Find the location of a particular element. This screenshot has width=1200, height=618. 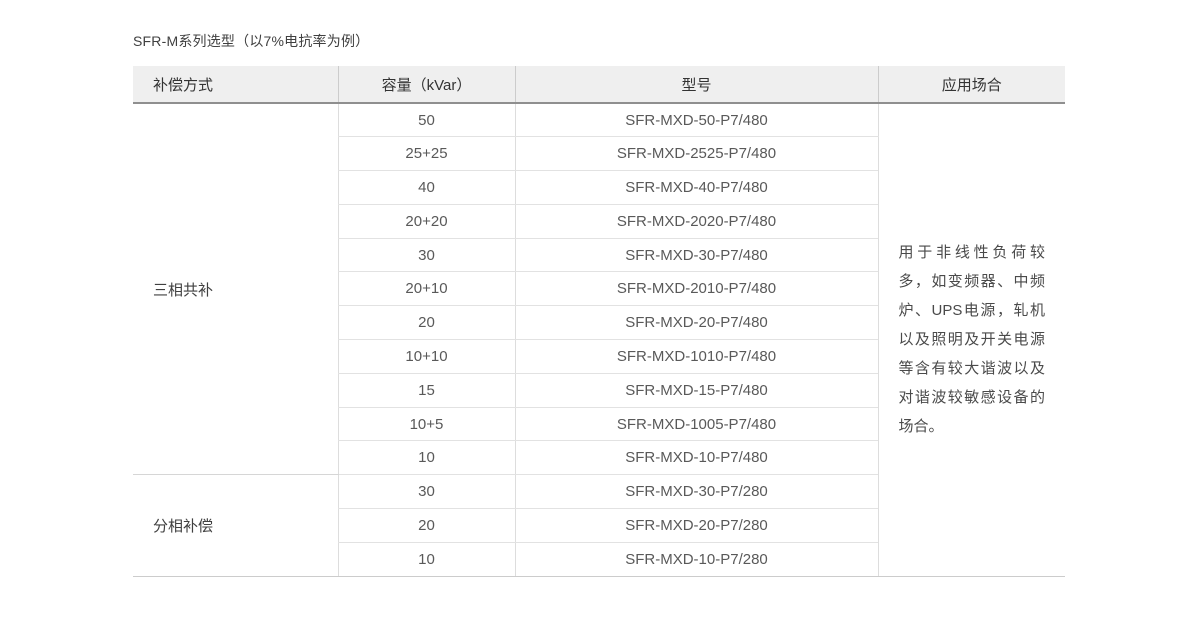

page-title: SFR-M系列选型（以7%电抗率为例） is located at coordinates (251, 41).